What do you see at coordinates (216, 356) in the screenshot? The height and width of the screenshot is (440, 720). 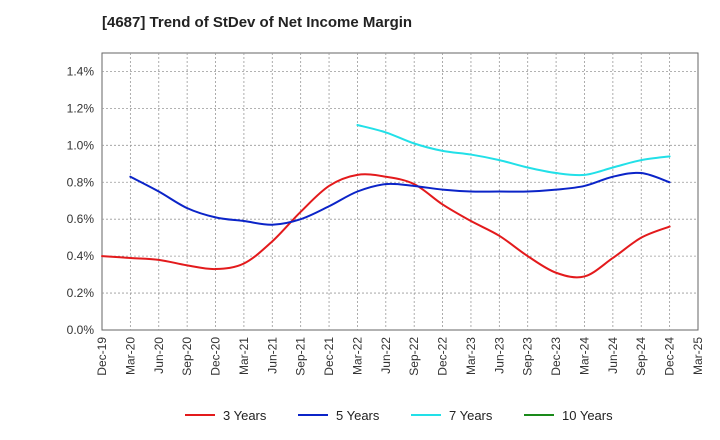 I see `x-tick-label: Dec-20` at bounding box center [216, 356].